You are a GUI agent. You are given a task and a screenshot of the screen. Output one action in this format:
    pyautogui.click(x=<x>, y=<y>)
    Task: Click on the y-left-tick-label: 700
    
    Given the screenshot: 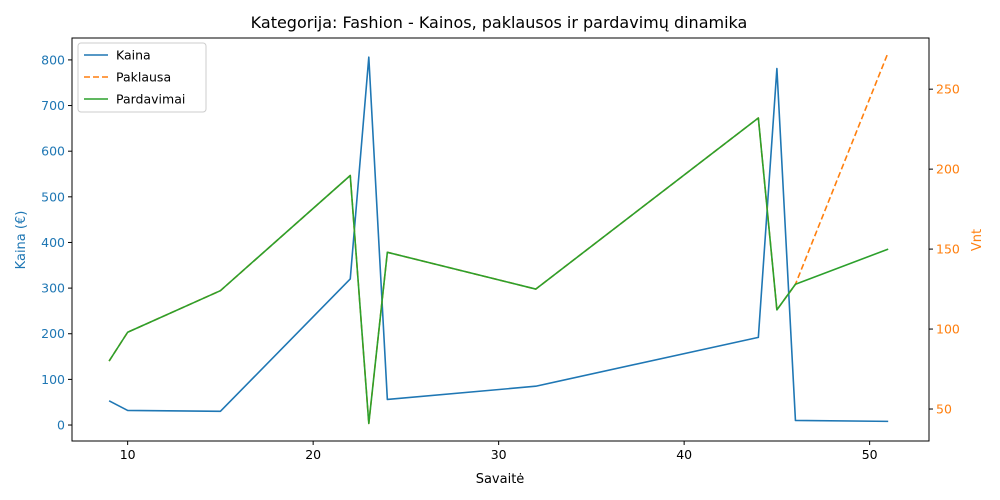 What is the action you would take?
    pyautogui.click(x=53, y=105)
    